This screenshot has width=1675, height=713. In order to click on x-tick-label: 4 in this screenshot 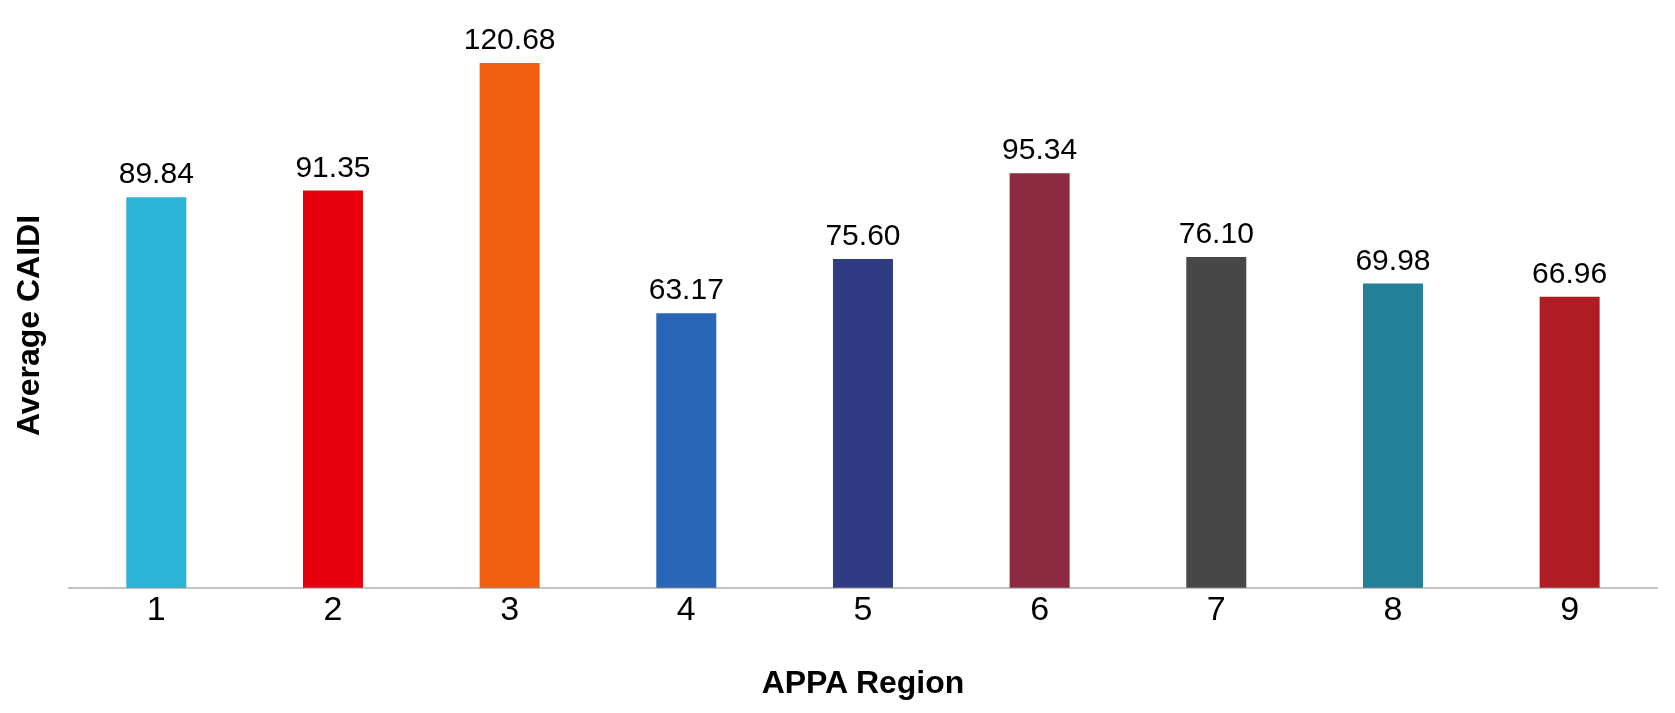, I will do `click(686, 608)`.